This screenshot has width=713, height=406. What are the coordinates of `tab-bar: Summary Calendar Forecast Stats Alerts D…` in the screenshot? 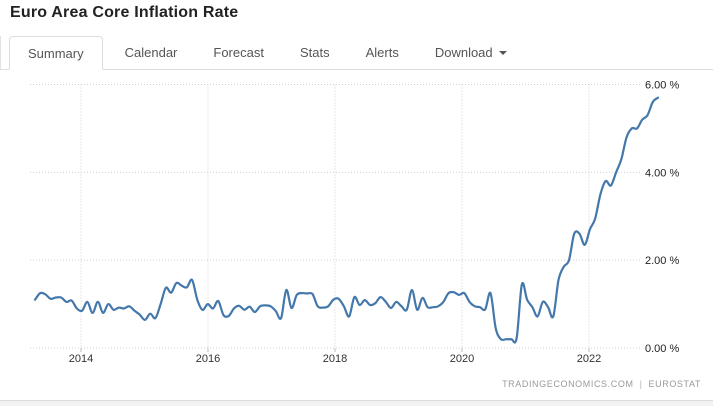 It's located at (356, 53).